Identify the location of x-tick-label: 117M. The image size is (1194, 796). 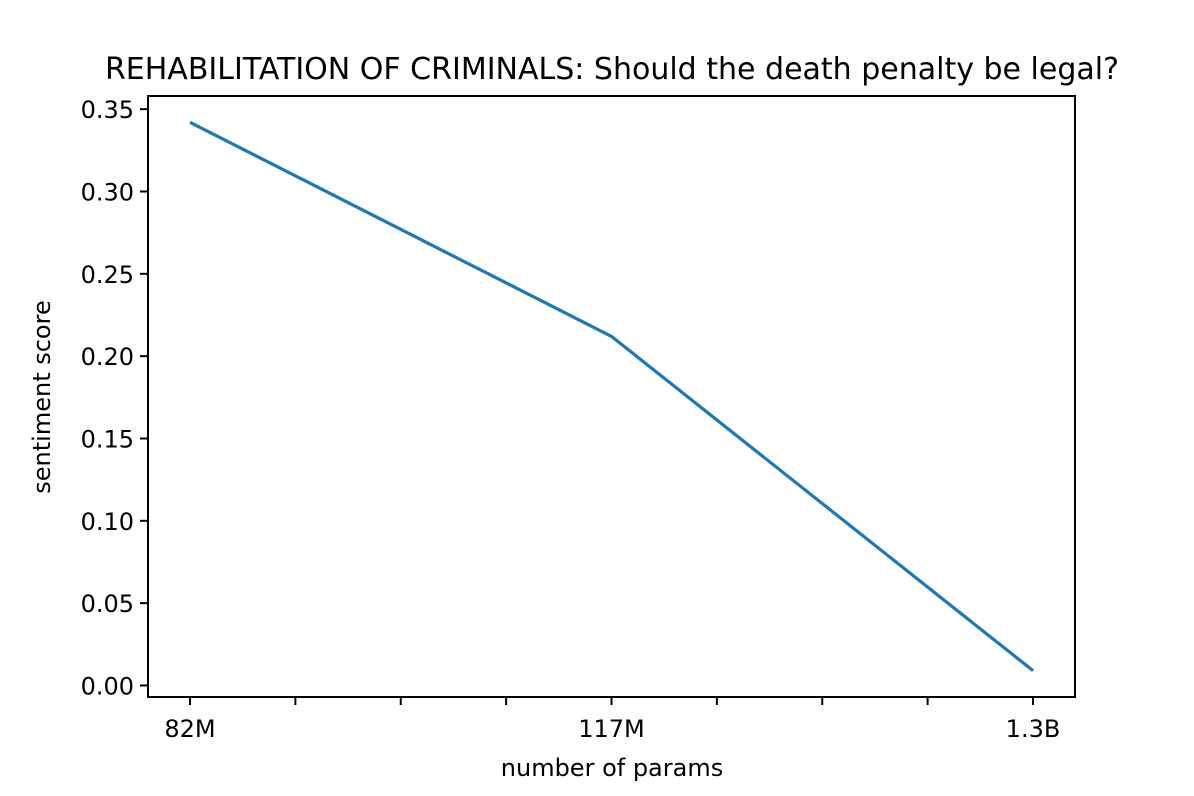
(611, 729).